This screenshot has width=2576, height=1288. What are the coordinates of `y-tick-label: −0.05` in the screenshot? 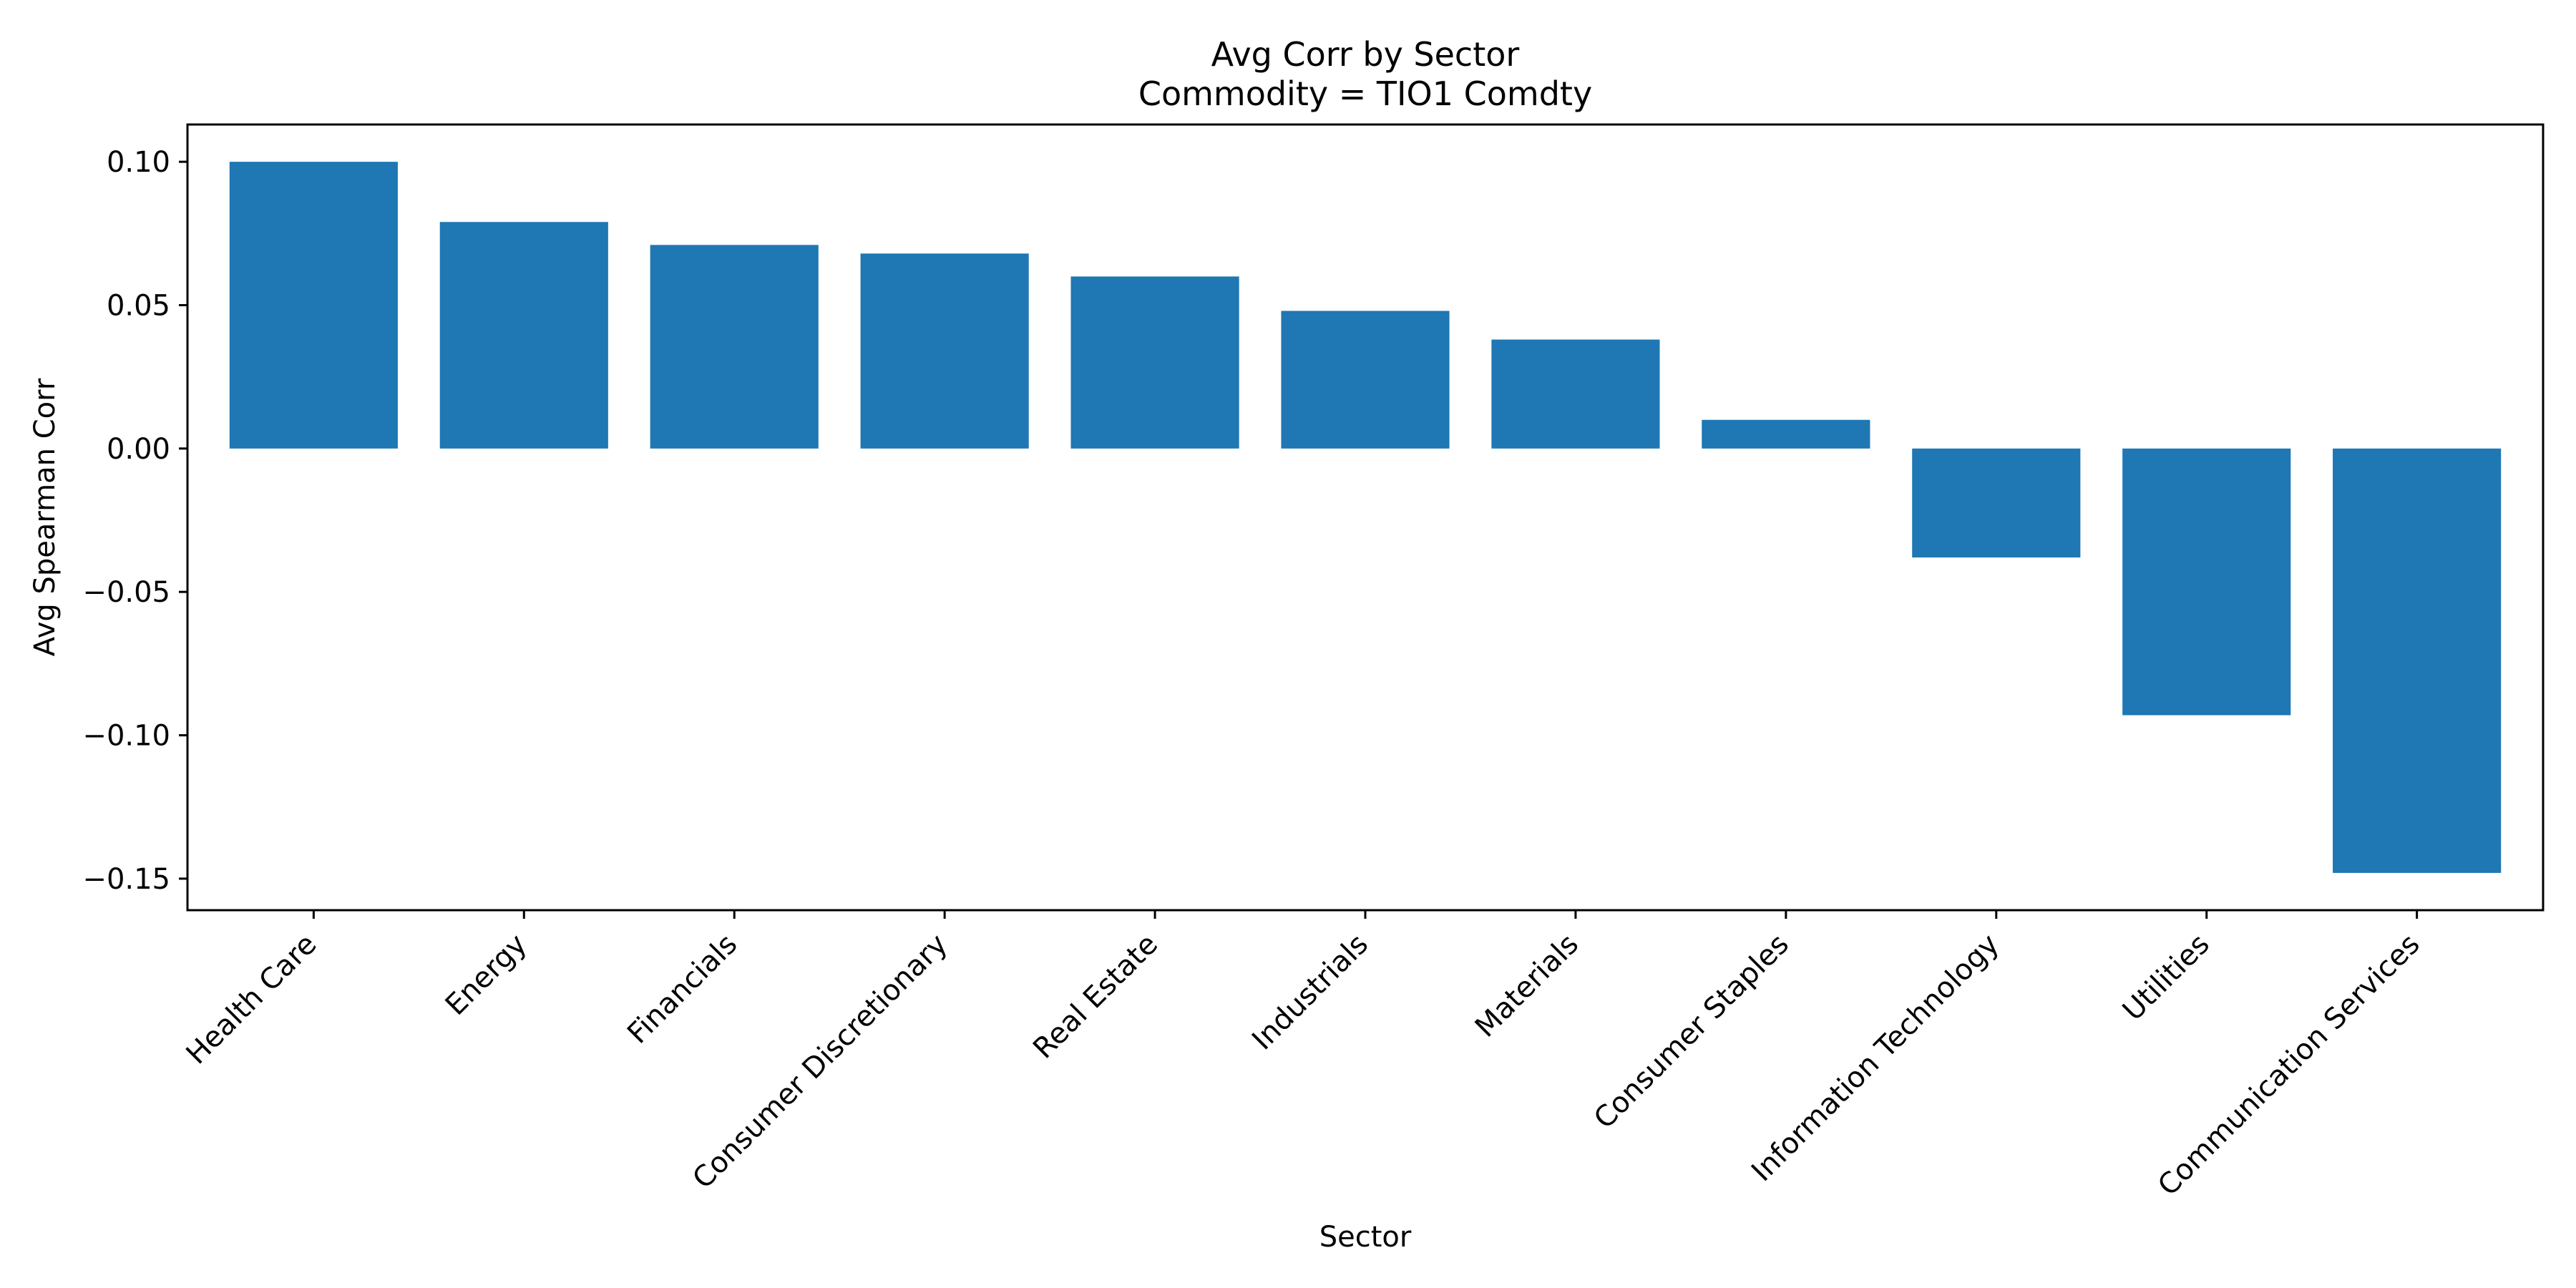 It's located at (126, 592).